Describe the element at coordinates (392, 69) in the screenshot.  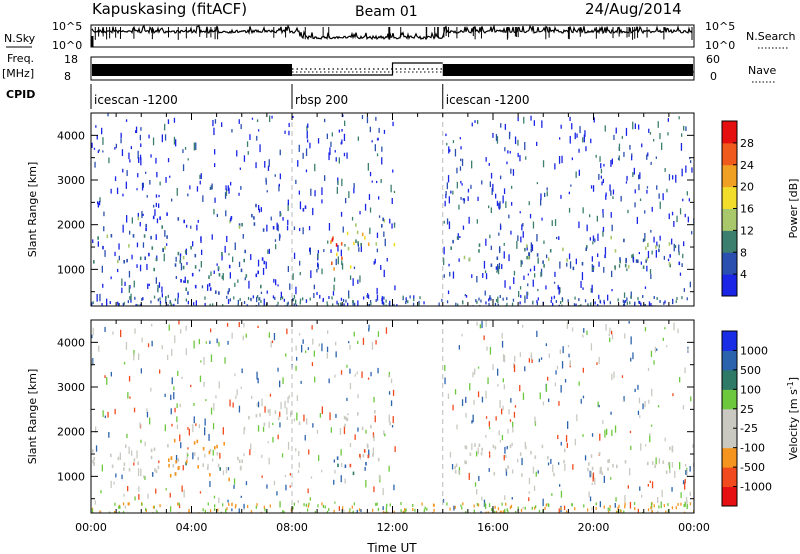
I see `freq-trace` at that location.